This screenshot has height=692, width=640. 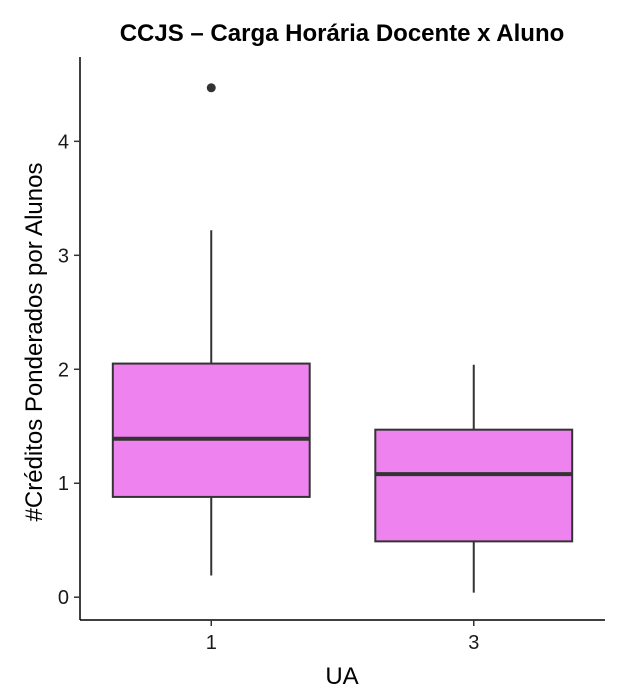 What do you see at coordinates (63, 598) in the screenshot?
I see `y-tick-label: 0` at bounding box center [63, 598].